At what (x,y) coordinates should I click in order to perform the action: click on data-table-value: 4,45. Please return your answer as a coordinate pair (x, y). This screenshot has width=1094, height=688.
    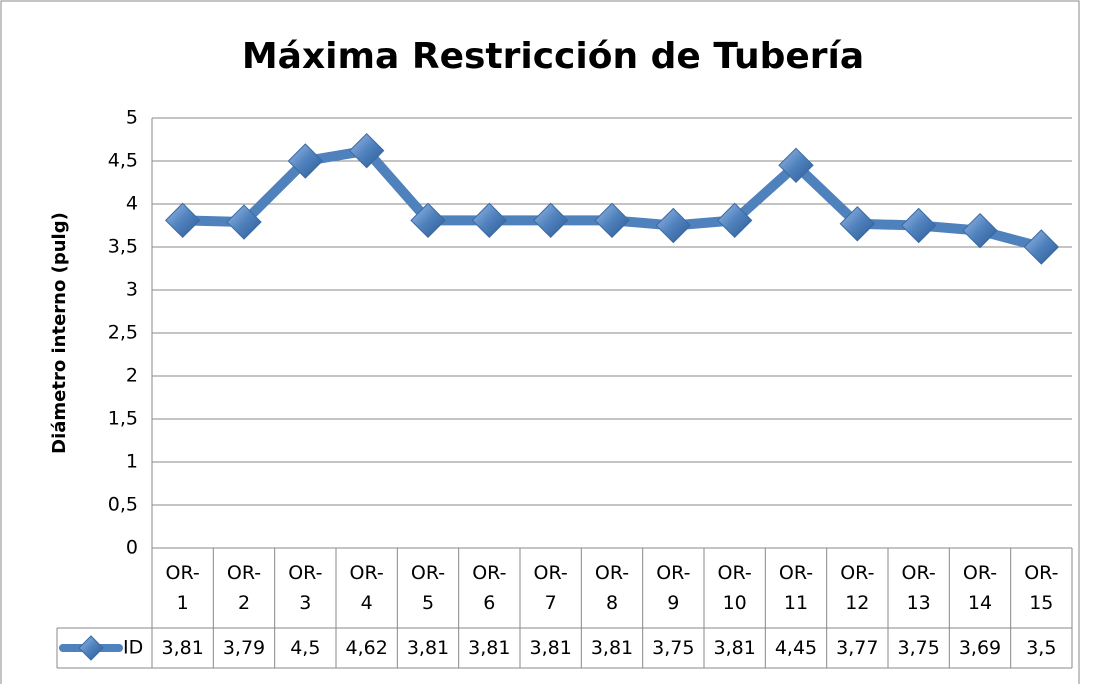
    Looking at the image, I should click on (796, 648).